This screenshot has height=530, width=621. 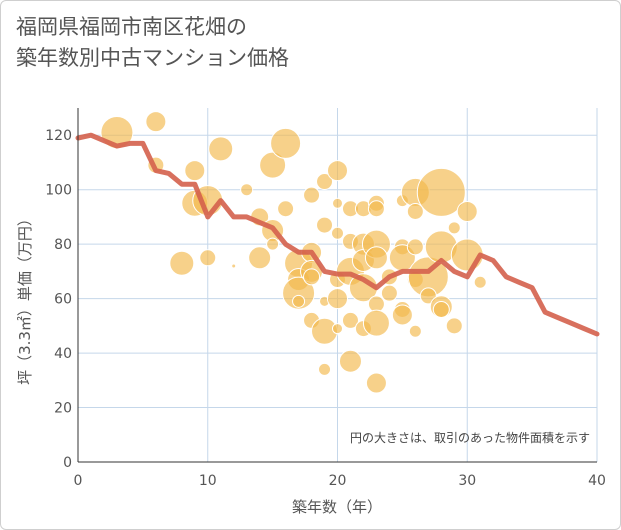 What do you see at coordinates (597, 481) in the screenshot?
I see `x-tick-label: 40` at bounding box center [597, 481].